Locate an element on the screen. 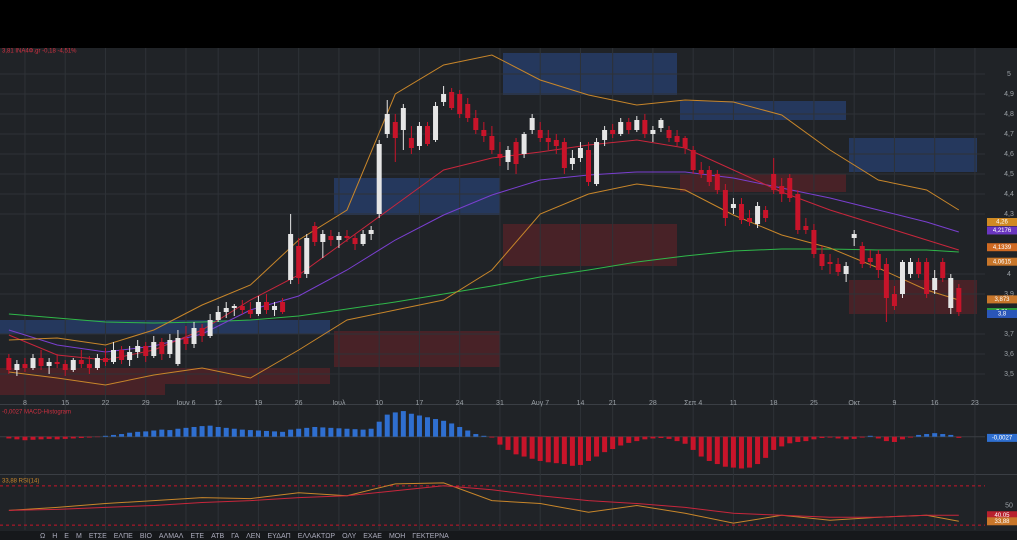 The image size is (1017, 540). x-tick-label: 24 is located at coordinates (460, 403).